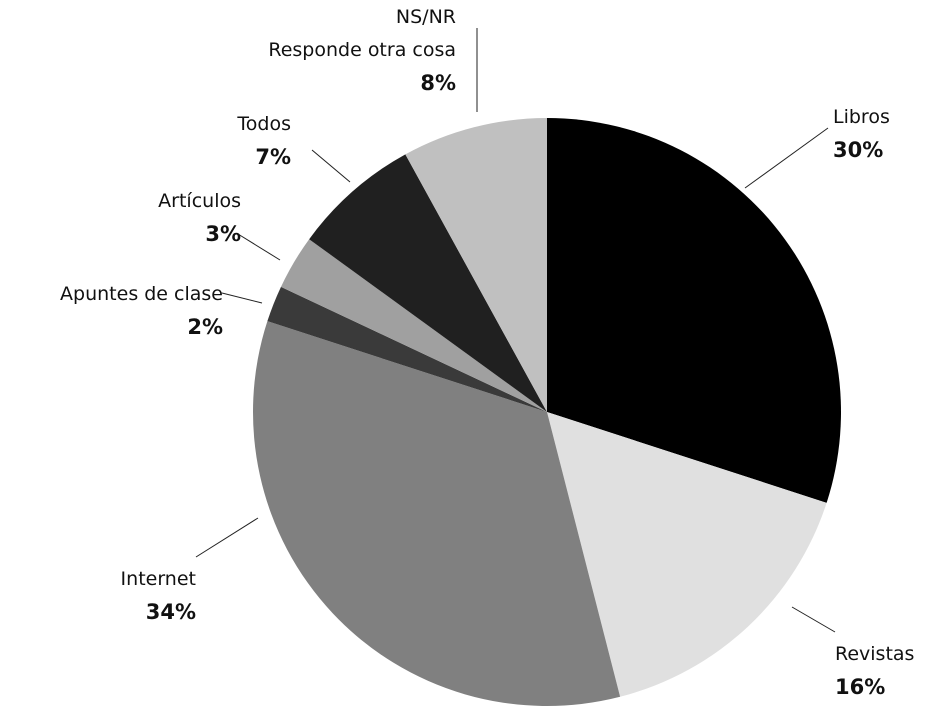 This screenshot has height=709, width=932. What do you see at coordinates (874, 671) in the screenshot?
I see `slice-label: Revistas 16%` at bounding box center [874, 671].